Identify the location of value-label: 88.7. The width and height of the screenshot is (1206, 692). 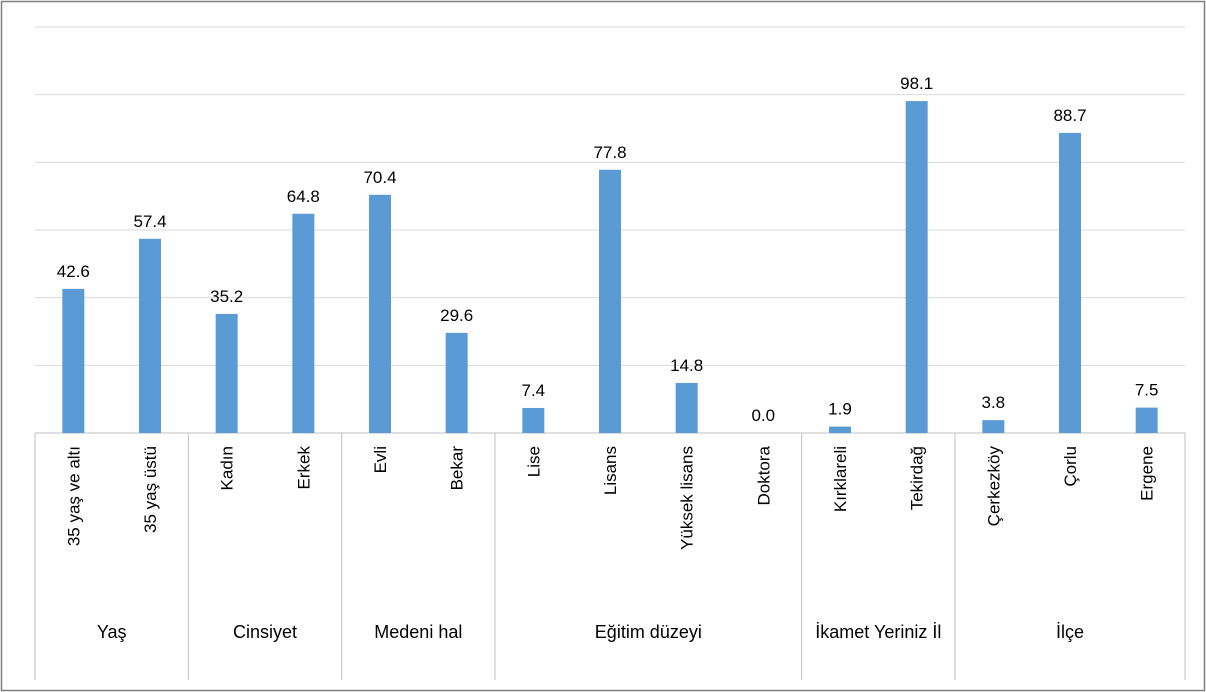
(1069, 115).